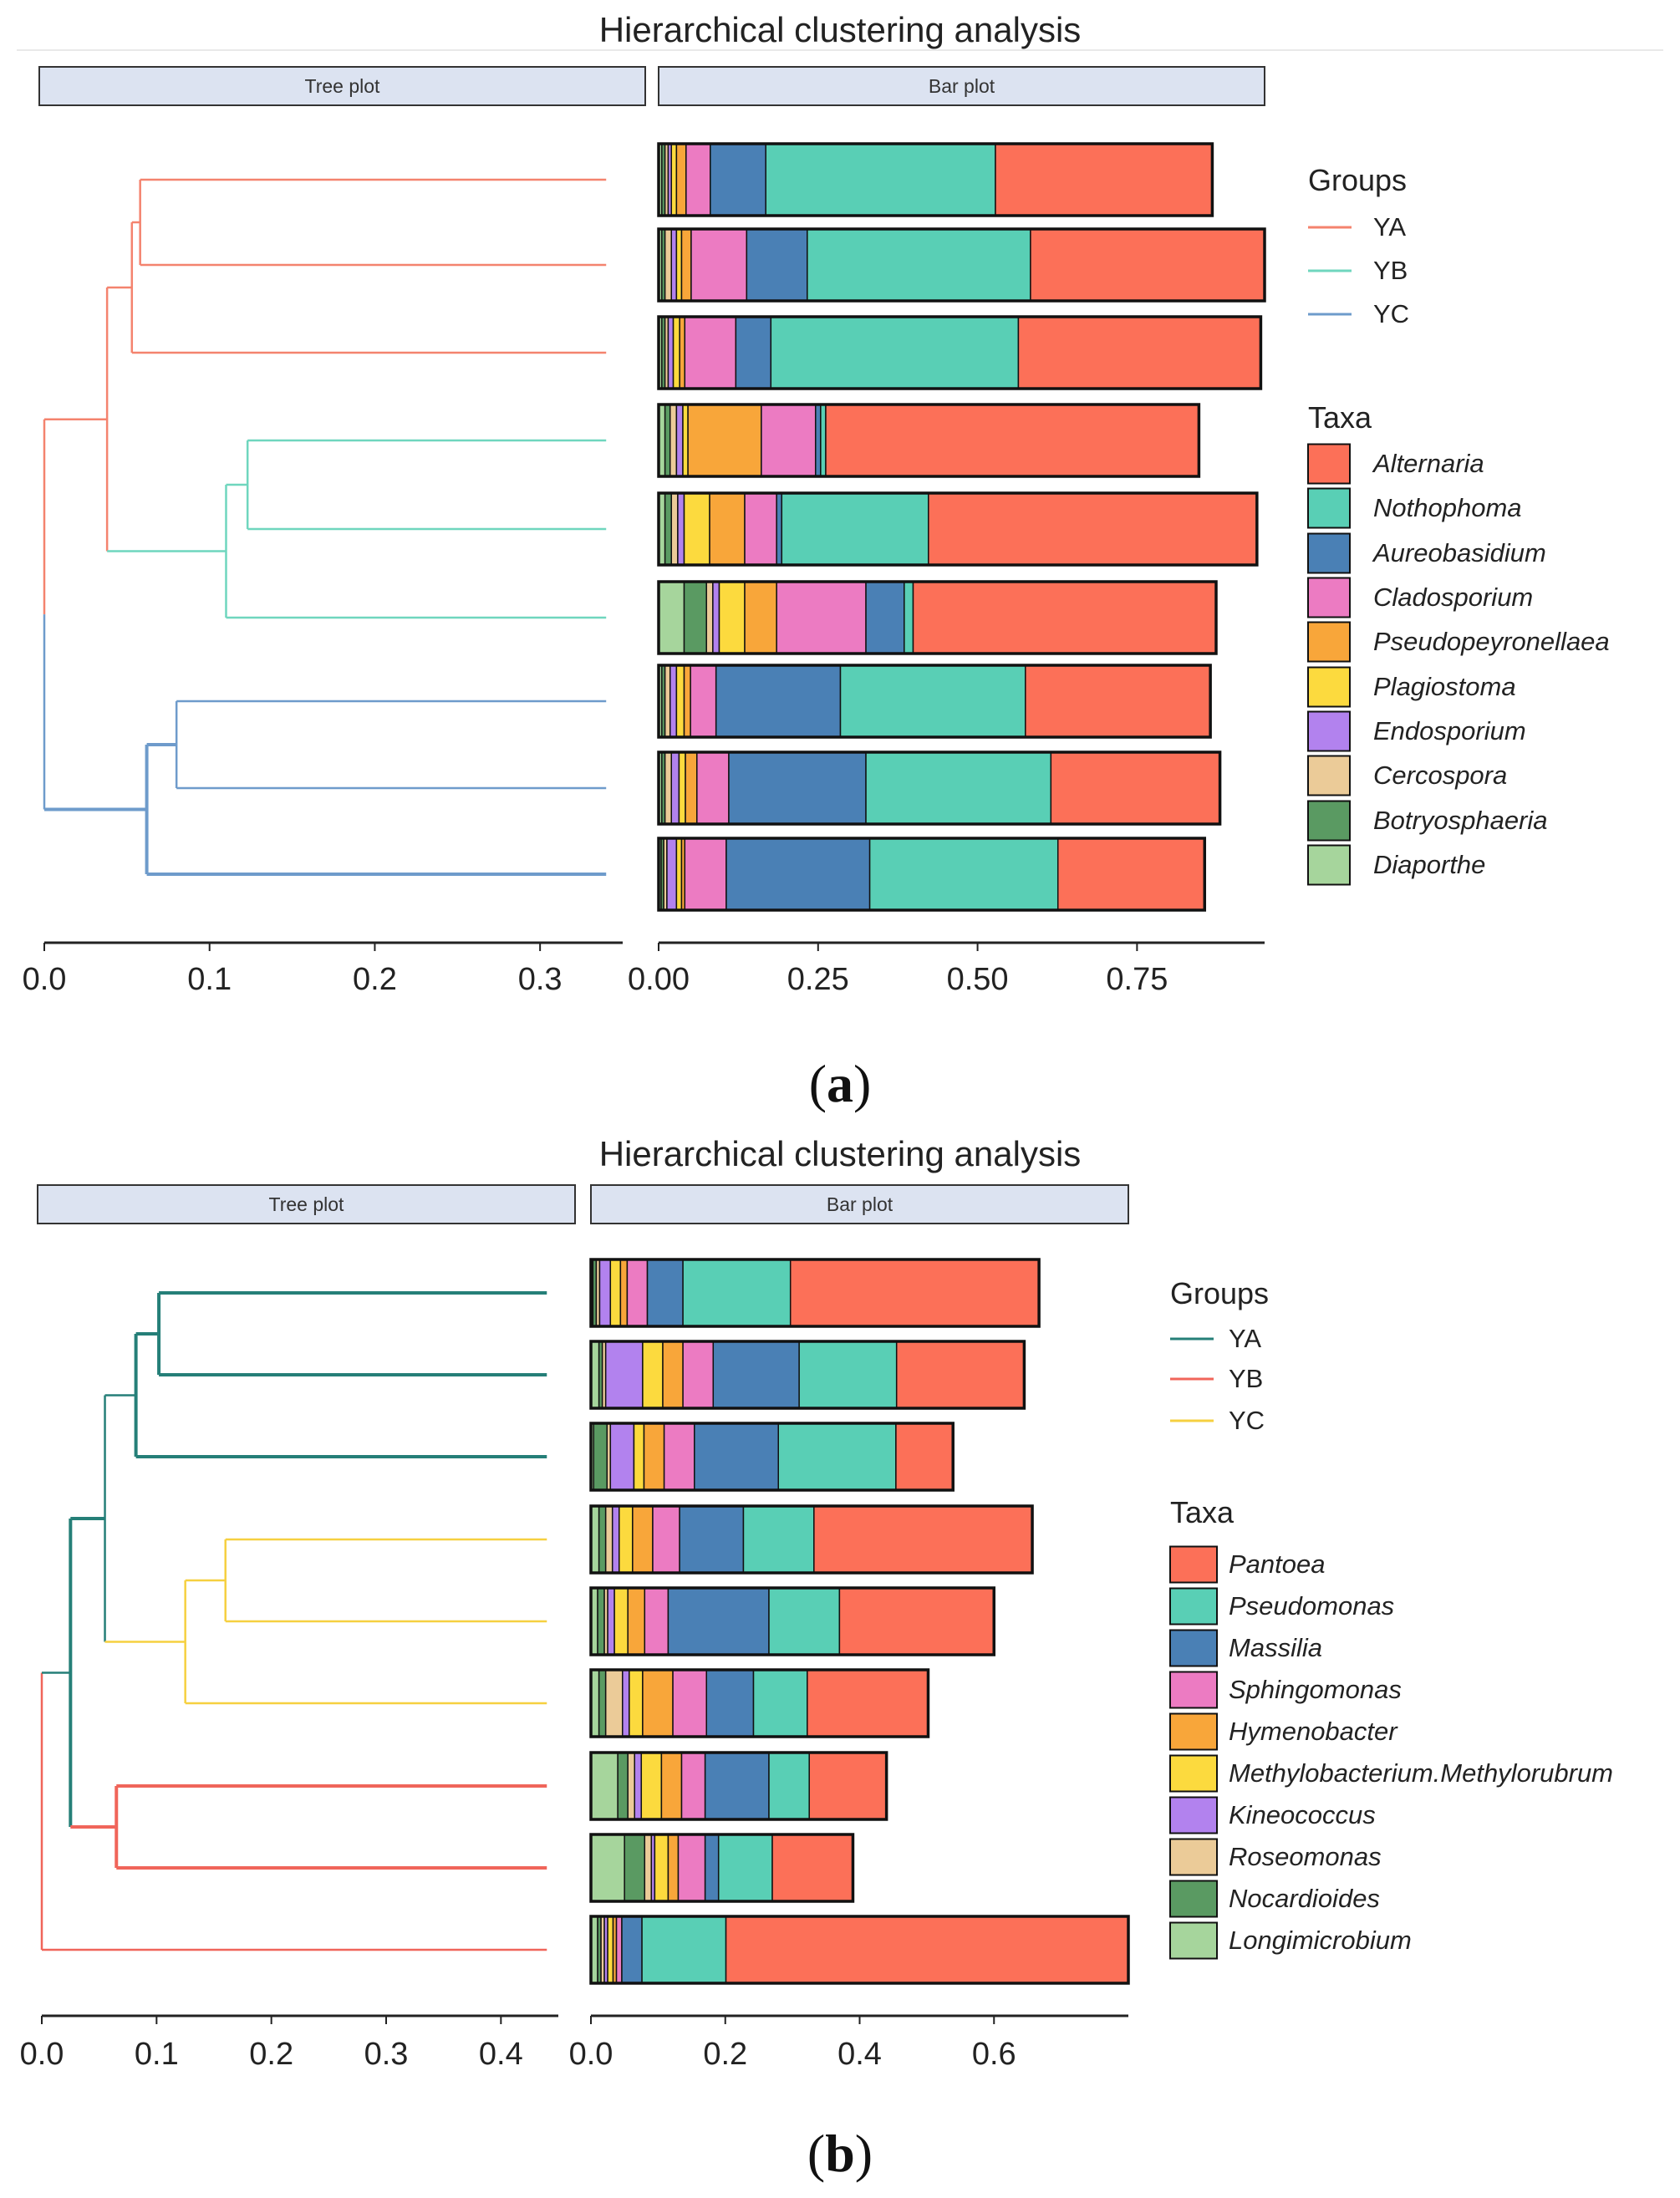 This screenshot has width=1680, height=2198. Describe the element at coordinates (1444, 686) in the screenshot. I see `legend-taxa-label: Plagiostoma` at that location.